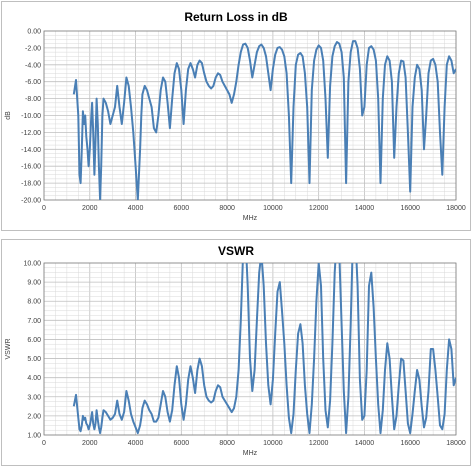 This screenshot has height=468, width=474. I want to click on return-loss-x-tick-label: 2000, so click(90, 208).